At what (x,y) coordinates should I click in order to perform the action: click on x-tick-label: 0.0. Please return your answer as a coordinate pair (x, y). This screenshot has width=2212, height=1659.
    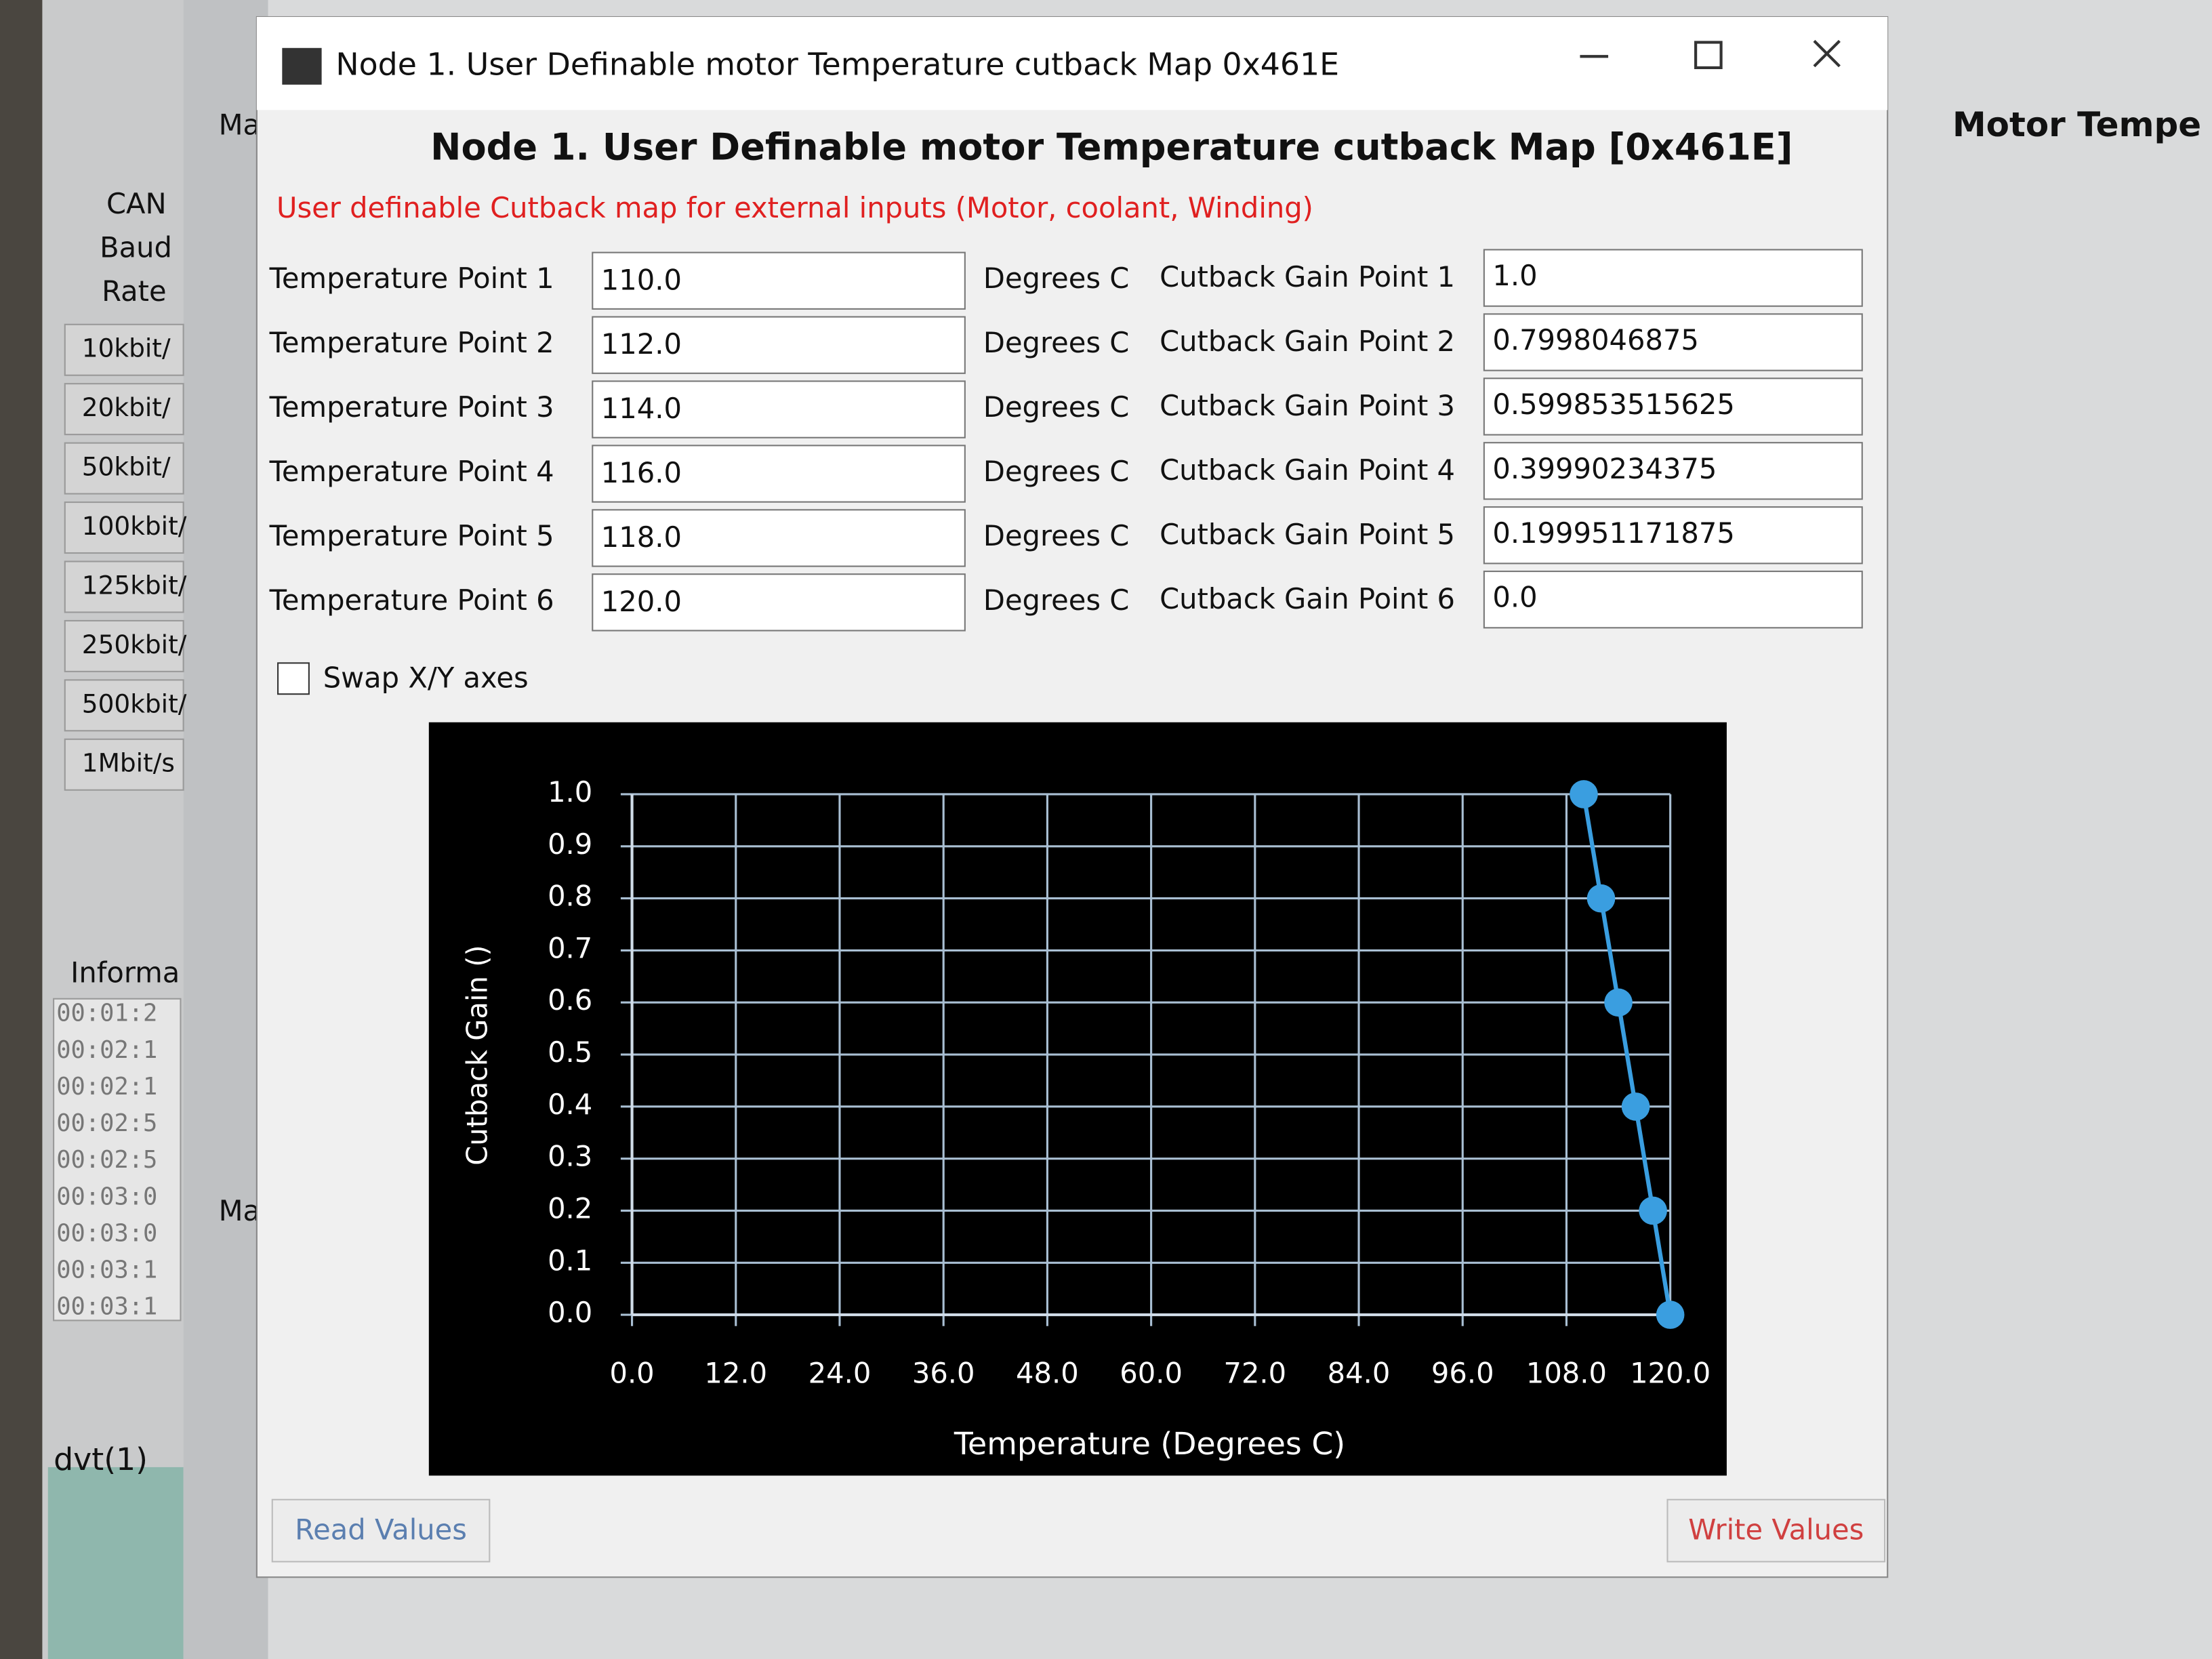
    Looking at the image, I should click on (631, 1373).